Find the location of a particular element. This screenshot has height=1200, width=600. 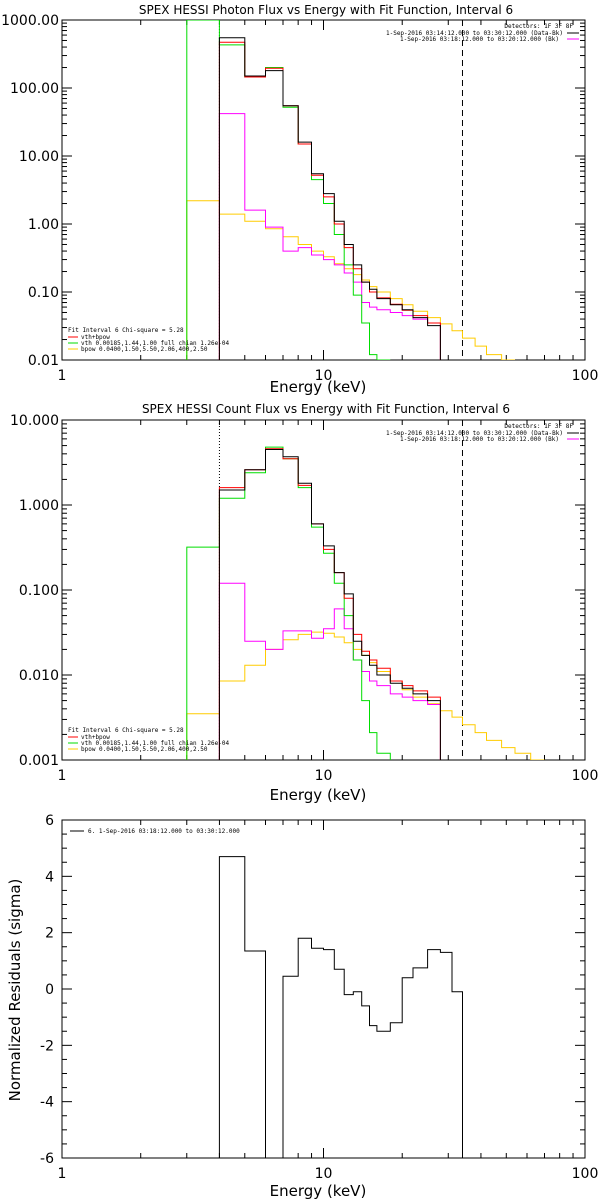

y-tick-label: 100.00 is located at coordinates (34, 89).